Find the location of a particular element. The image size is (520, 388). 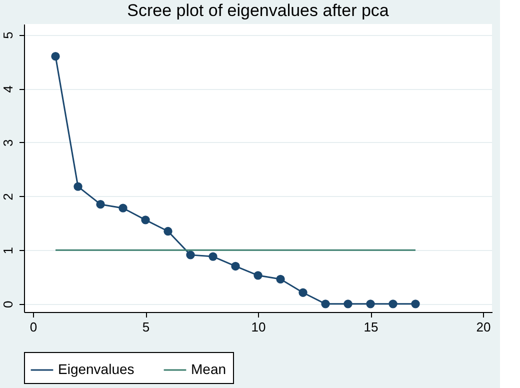

y-tick-label: 1 is located at coordinates (8, 250).